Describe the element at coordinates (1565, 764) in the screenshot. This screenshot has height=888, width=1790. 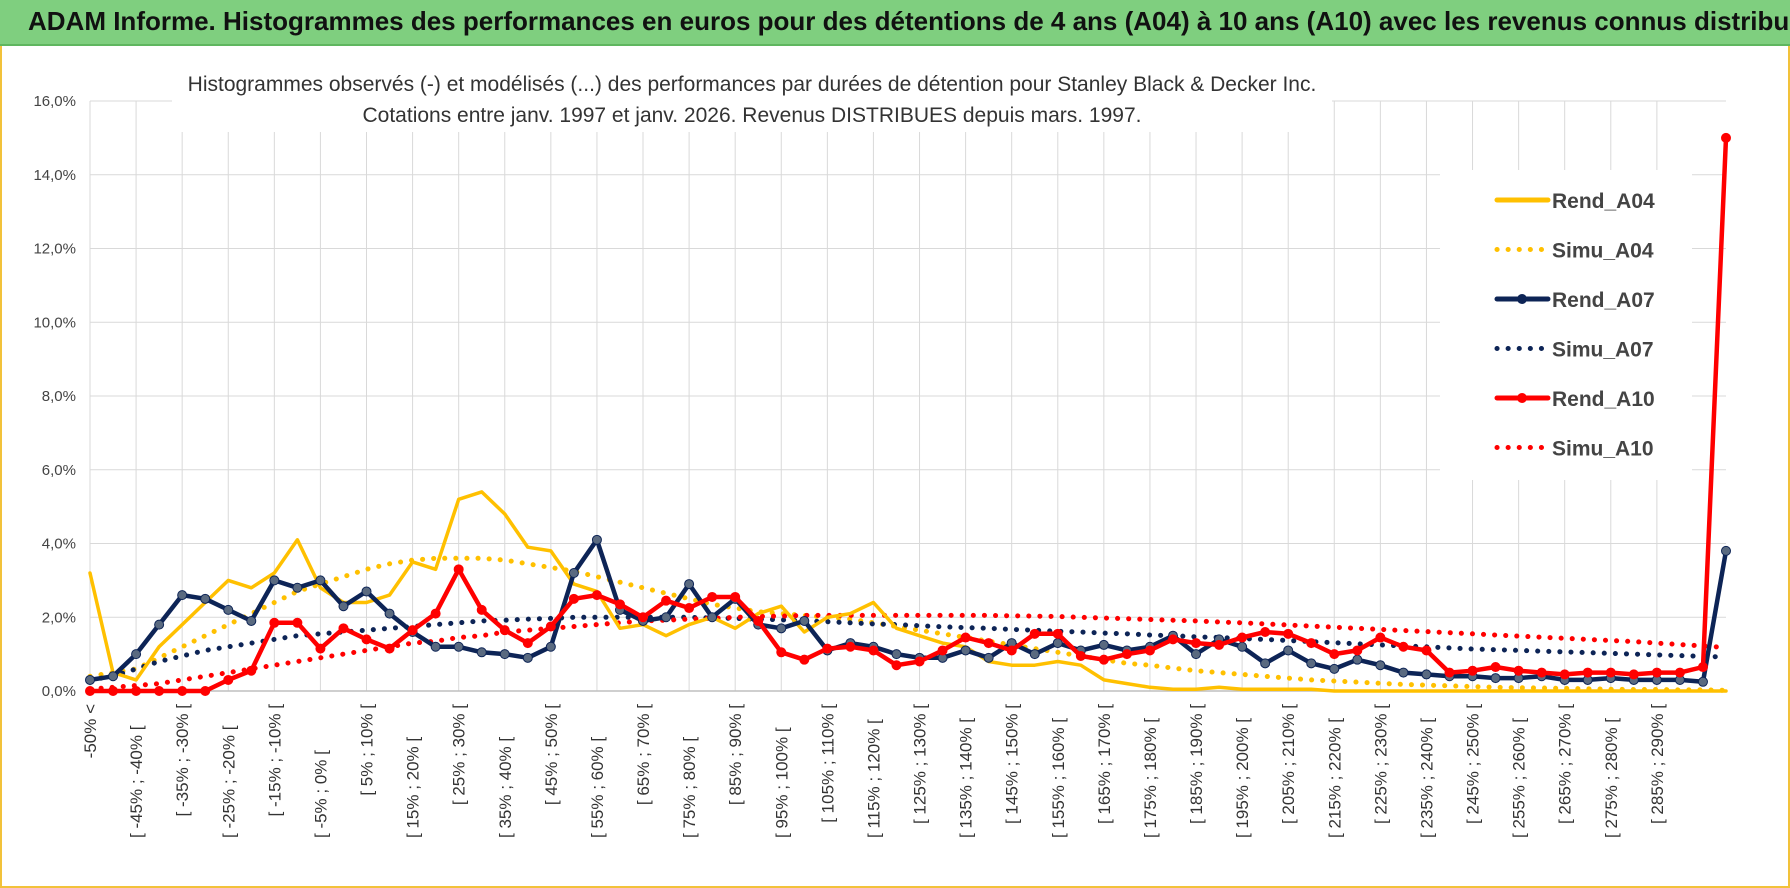
I see `x-tick-label: [ 265% ; 270% [` at that location.